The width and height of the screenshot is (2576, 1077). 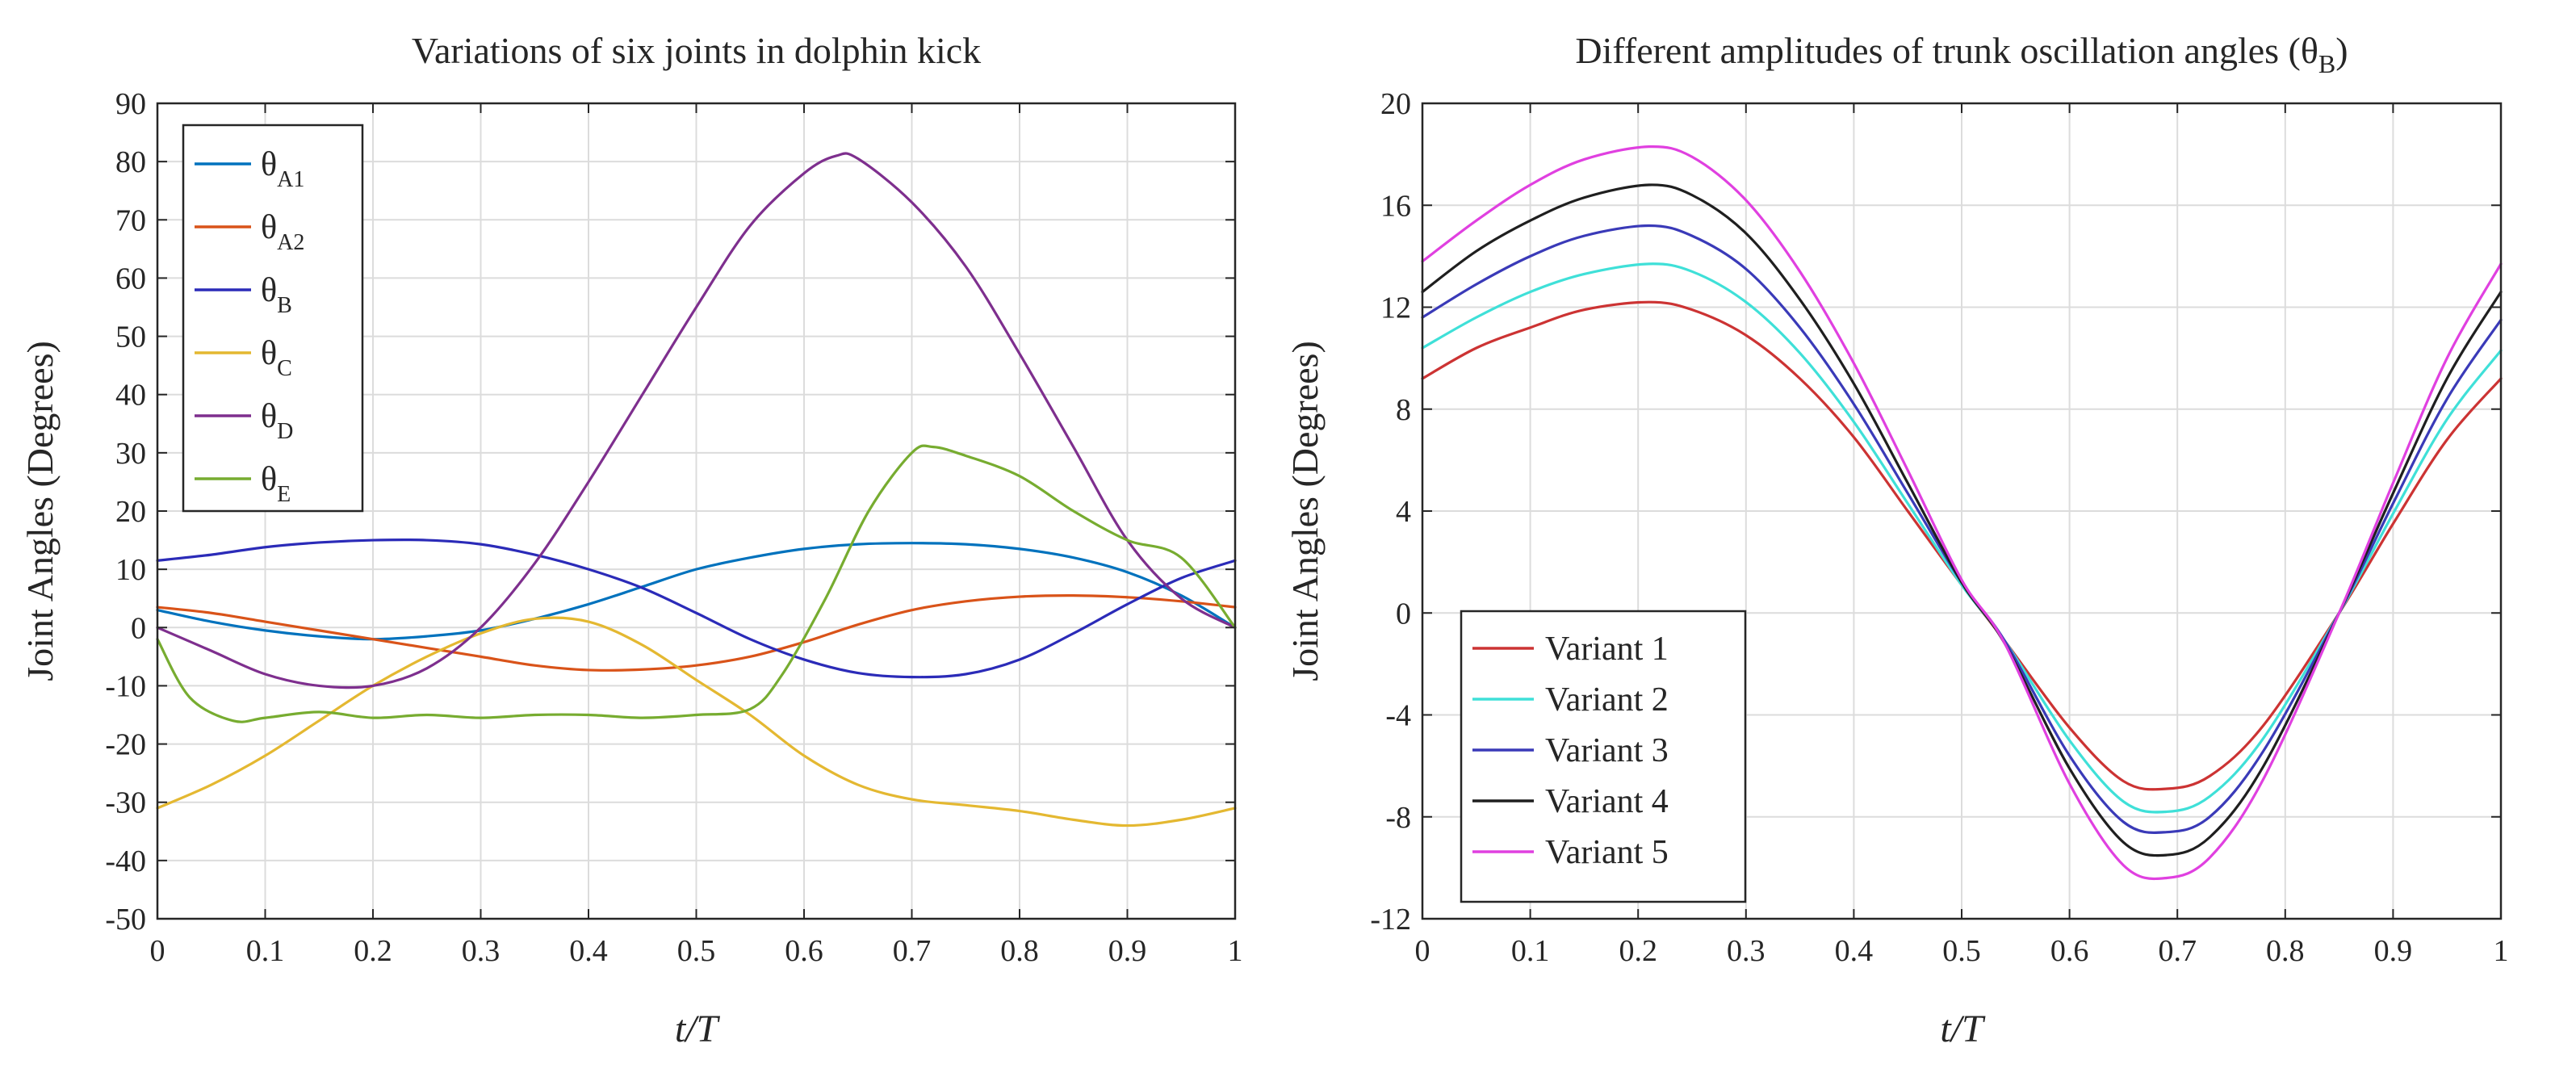 What do you see at coordinates (1403, 410) in the screenshot?
I see `y-tick-label: 8` at bounding box center [1403, 410].